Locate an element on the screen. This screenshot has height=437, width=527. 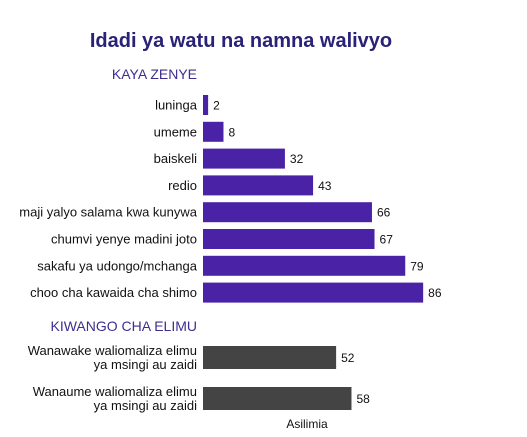
data-label: 66 is located at coordinates (384, 213).